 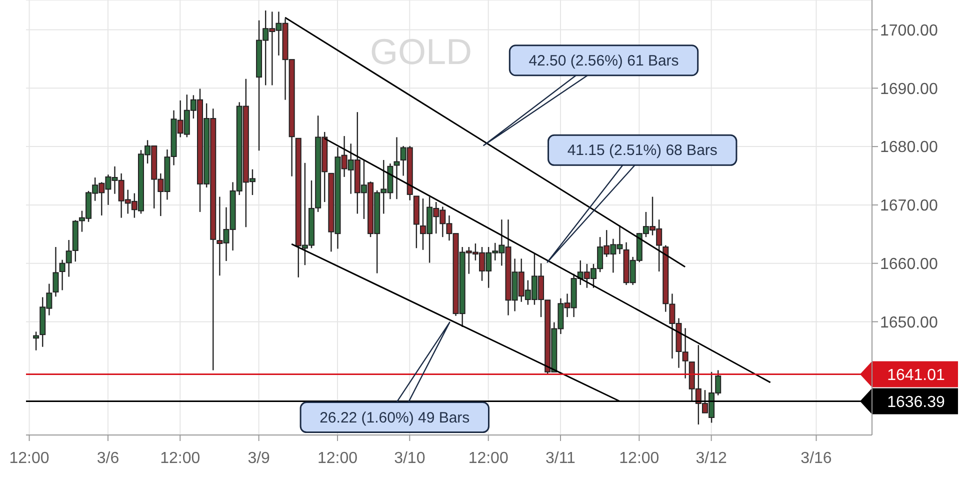 What do you see at coordinates (603, 61) in the screenshot?
I see `annotation: 42.50 (2.56%) 61 Bars` at bounding box center [603, 61].